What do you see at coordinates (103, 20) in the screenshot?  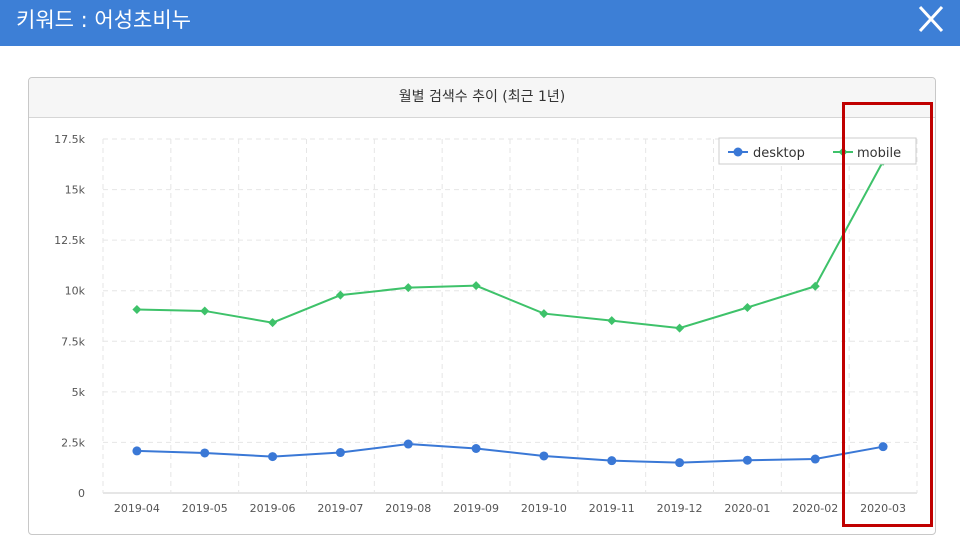 I see `keyword-title: 키워드 : 어성초비누` at bounding box center [103, 20].